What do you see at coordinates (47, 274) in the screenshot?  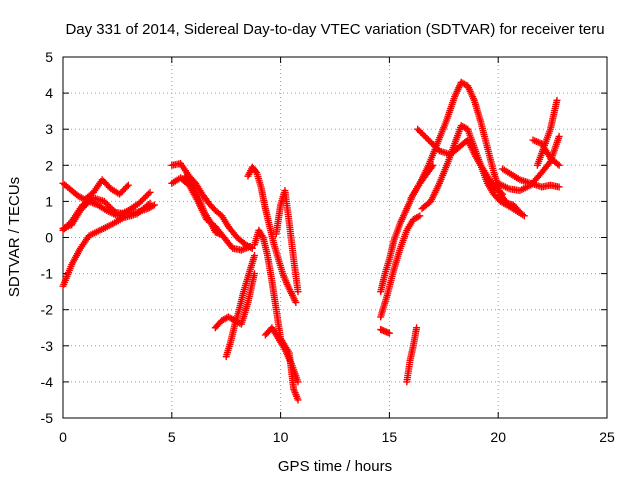 I see `y-tick-label: -1` at bounding box center [47, 274].